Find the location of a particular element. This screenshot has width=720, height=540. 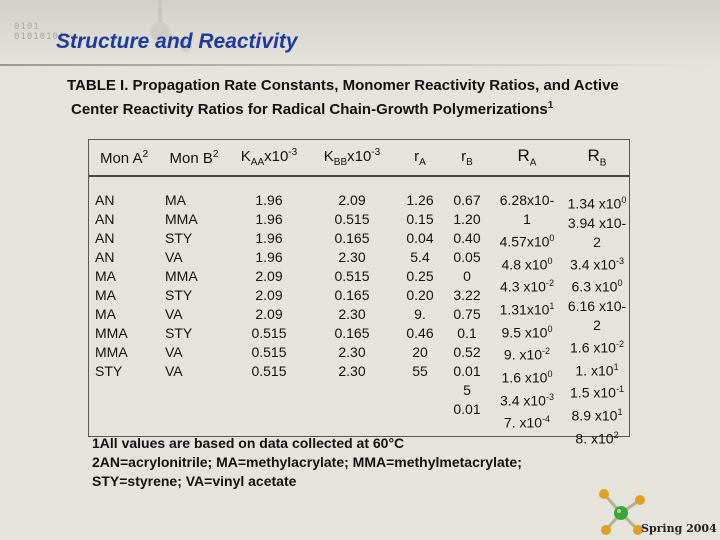

cell-RB: 1.5 x10⁻¹ is located at coordinates (597, 392).